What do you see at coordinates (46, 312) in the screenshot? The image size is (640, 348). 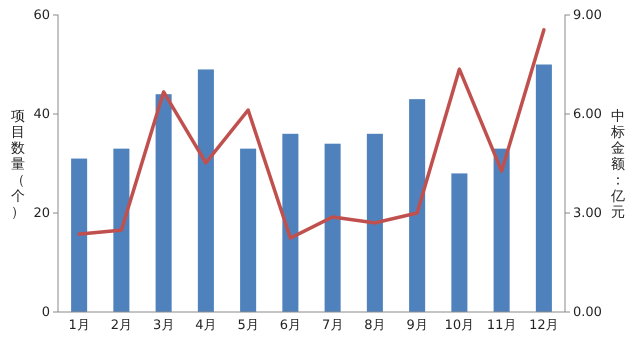 I see `y-tick-label: 0` at bounding box center [46, 312].